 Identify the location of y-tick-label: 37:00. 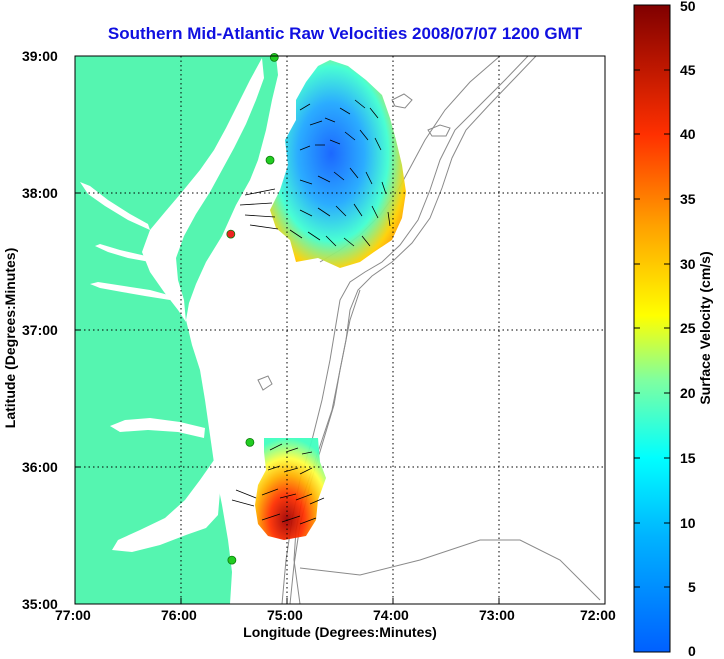
(40, 330).